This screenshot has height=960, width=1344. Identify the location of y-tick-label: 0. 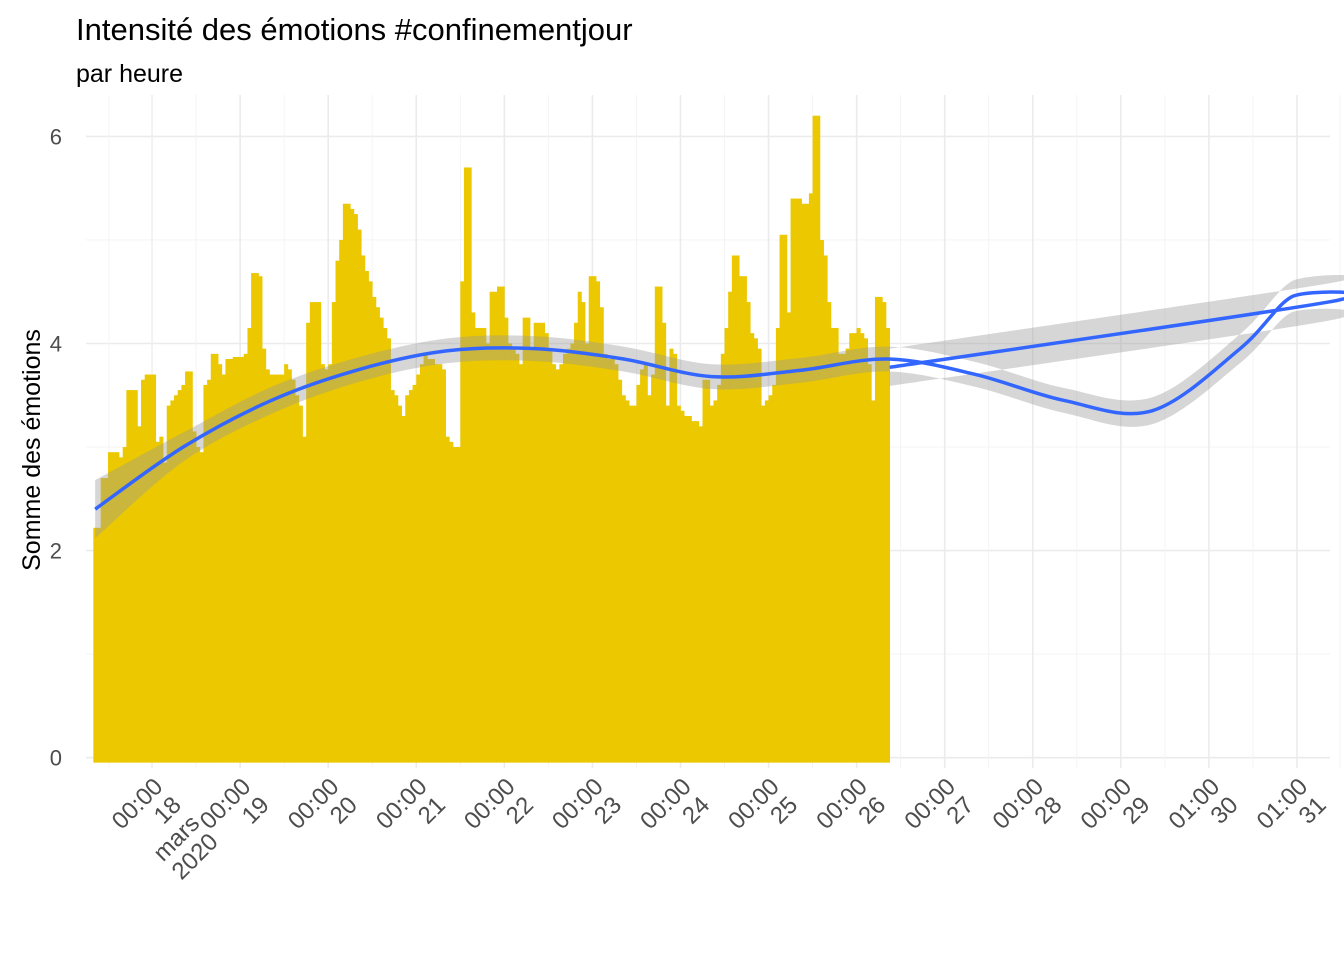
(56, 758).